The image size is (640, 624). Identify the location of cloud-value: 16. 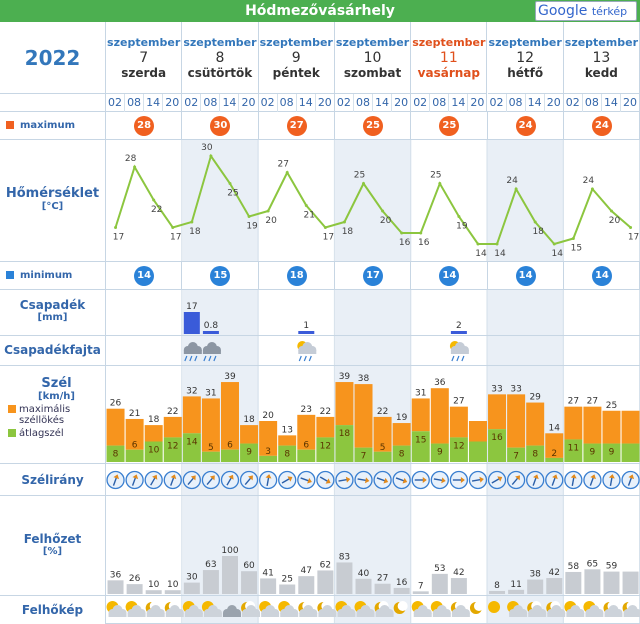
(402, 583).